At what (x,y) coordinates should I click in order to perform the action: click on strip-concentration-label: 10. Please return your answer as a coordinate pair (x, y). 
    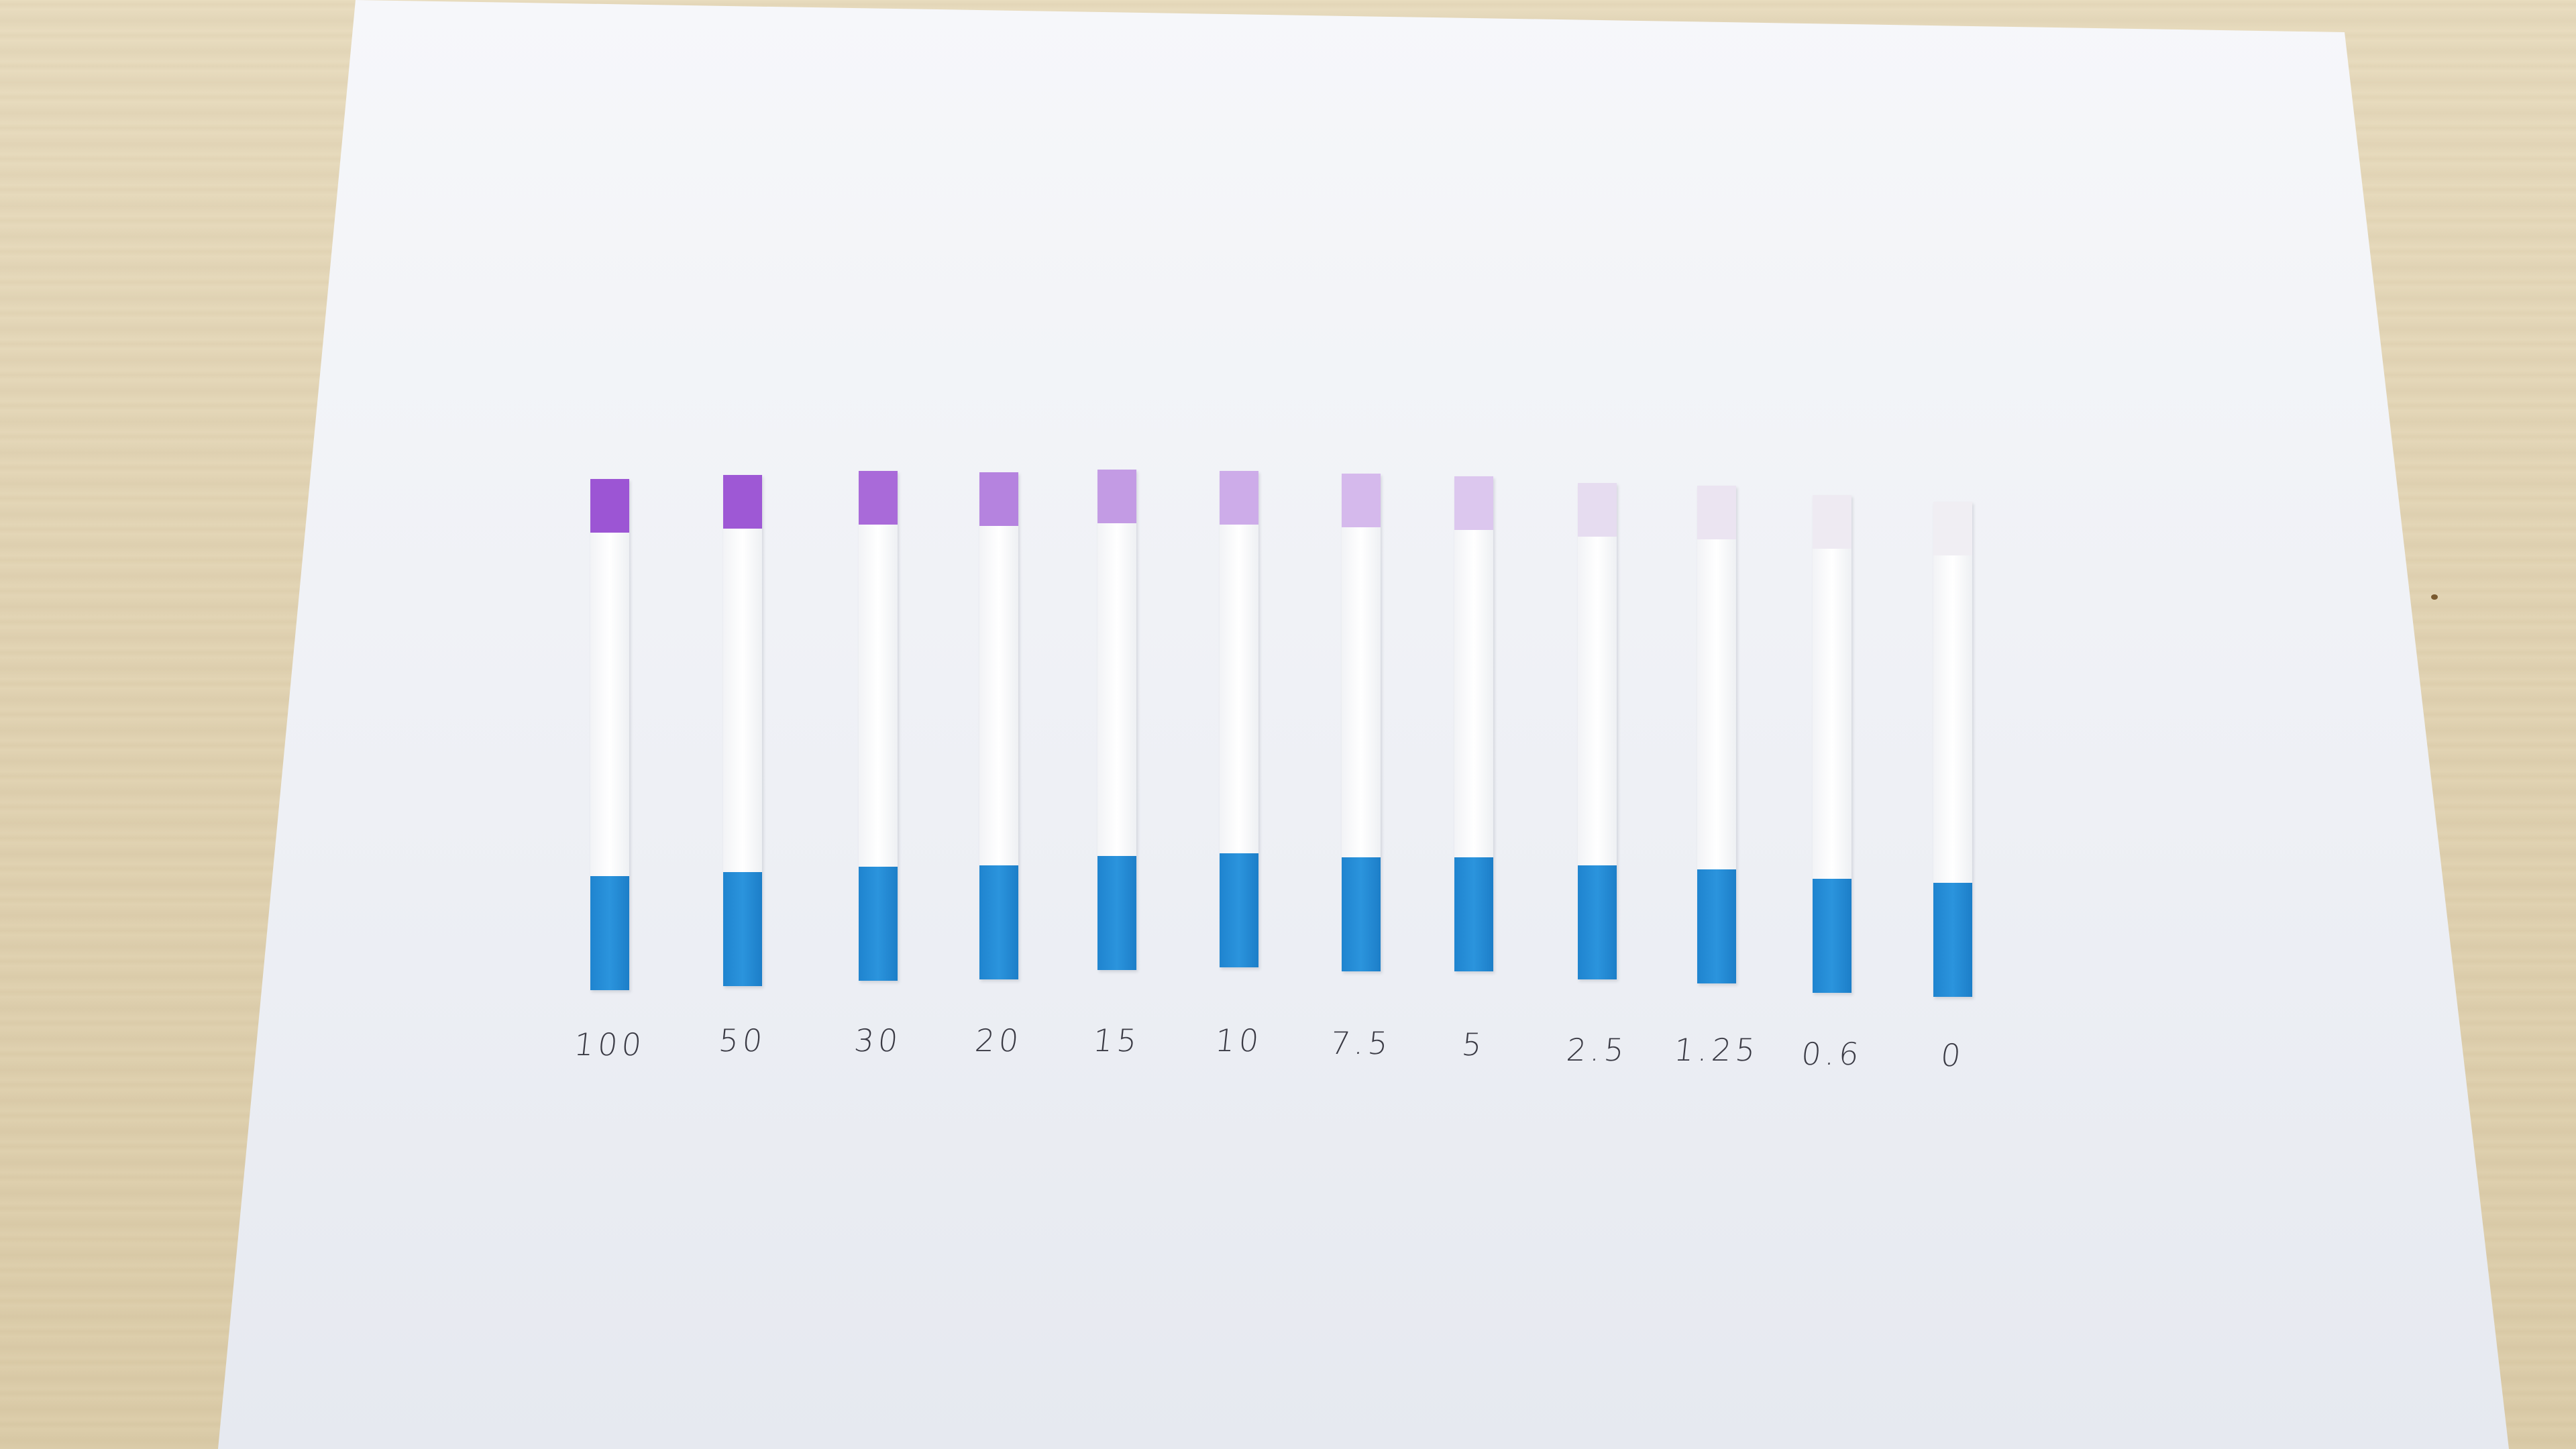
    Looking at the image, I should click on (1239, 1040).